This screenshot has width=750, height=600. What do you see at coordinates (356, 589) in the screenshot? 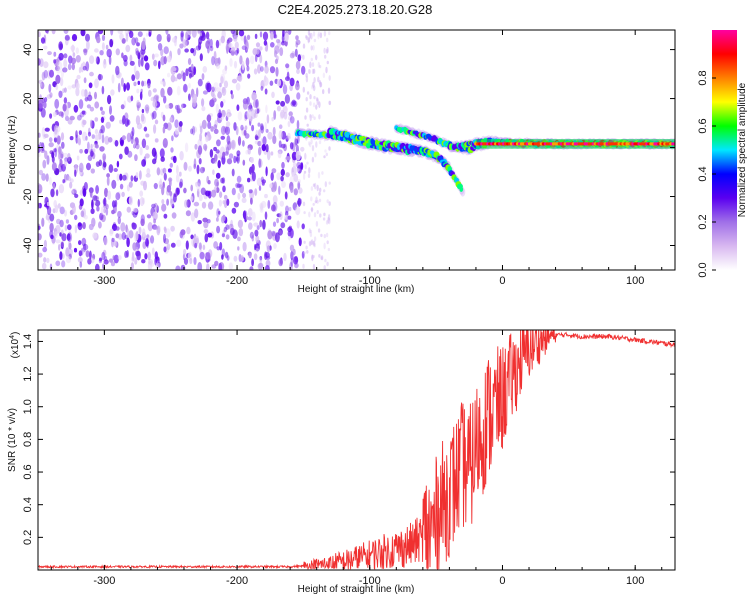
I see `snr-xlabel: Height of straight line (km)` at bounding box center [356, 589].